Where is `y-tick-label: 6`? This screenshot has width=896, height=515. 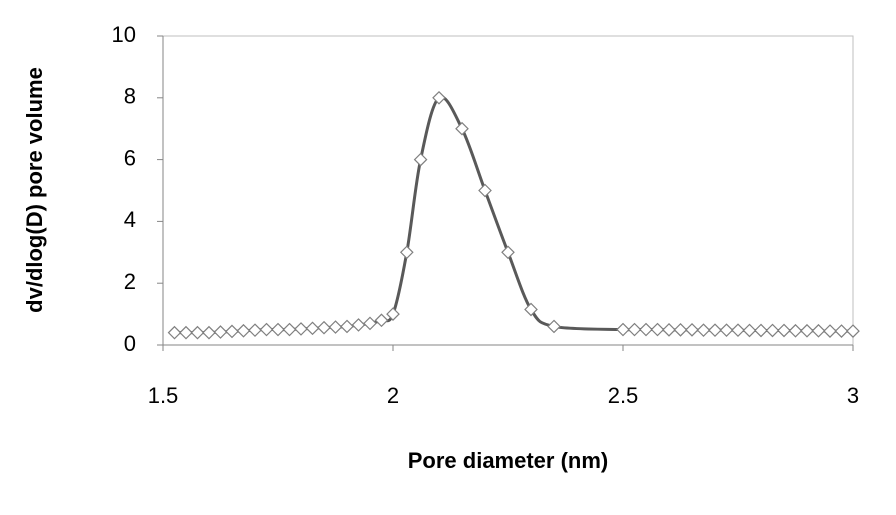
y-tick-label: 6 is located at coordinates (130, 157).